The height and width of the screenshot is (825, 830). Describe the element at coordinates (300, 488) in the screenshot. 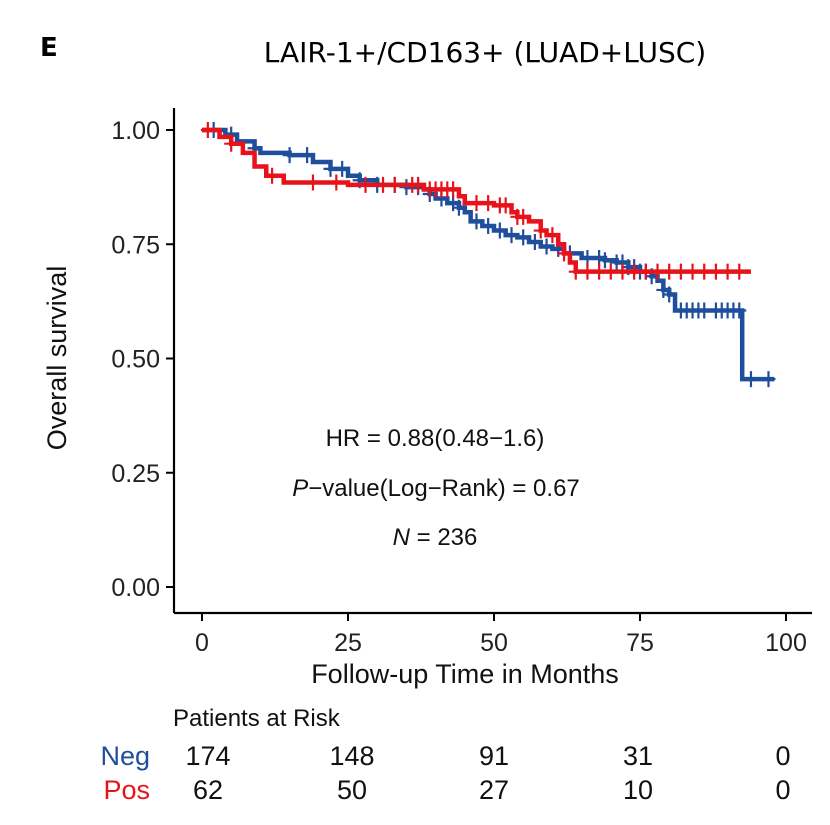

I see `p-label: P` at that location.